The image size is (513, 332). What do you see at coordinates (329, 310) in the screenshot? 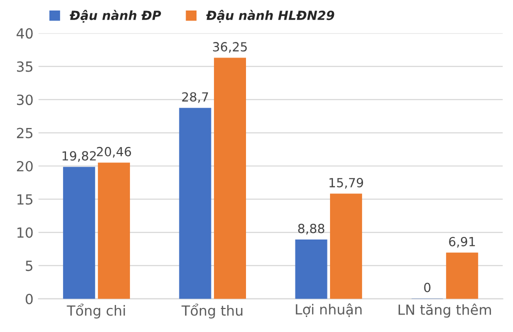
I see `x-tick-label: Lợi nhuận` at bounding box center [329, 310].